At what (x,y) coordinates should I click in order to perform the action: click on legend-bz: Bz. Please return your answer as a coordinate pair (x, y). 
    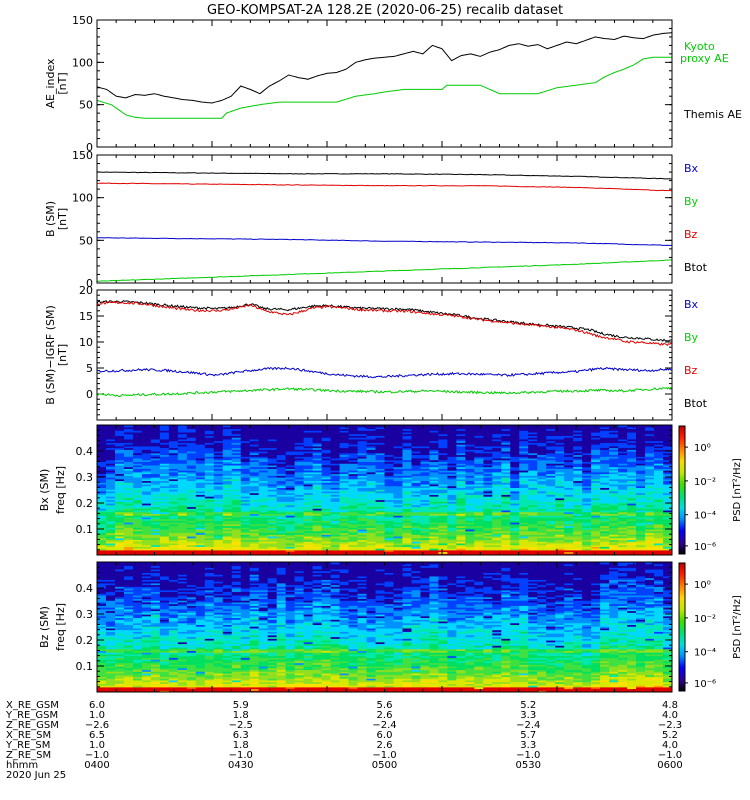
    Looking at the image, I should click on (691, 370).